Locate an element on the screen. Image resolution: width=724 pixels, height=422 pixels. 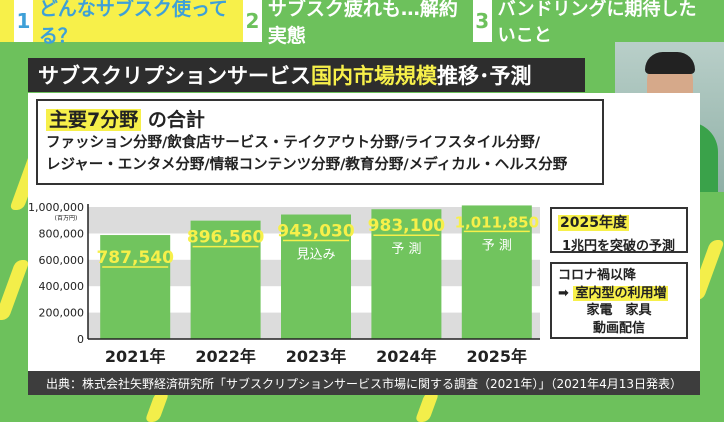
scope-line: ファッション分野/飲食店サービス・テイクアウト分野/ライフスタイル分野/ is located at coordinates (293, 143).